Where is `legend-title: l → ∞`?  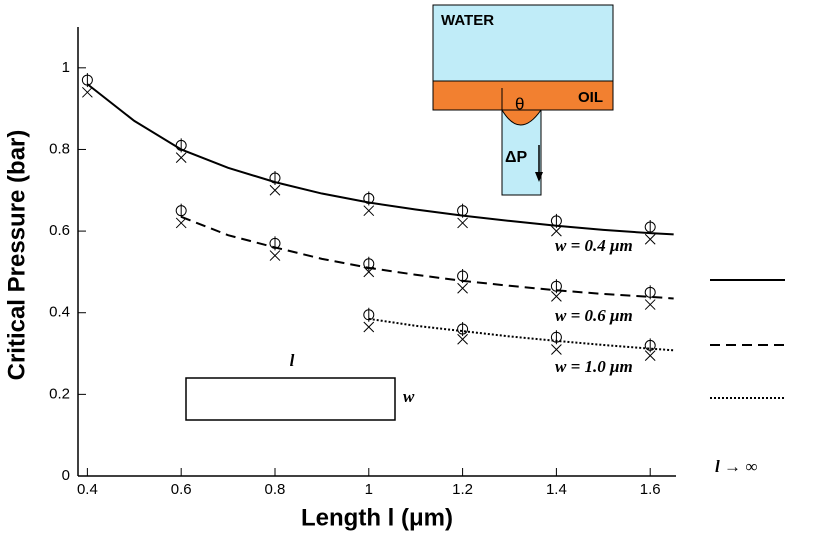 legend-title: l → ∞ is located at coordinates (736, 466).